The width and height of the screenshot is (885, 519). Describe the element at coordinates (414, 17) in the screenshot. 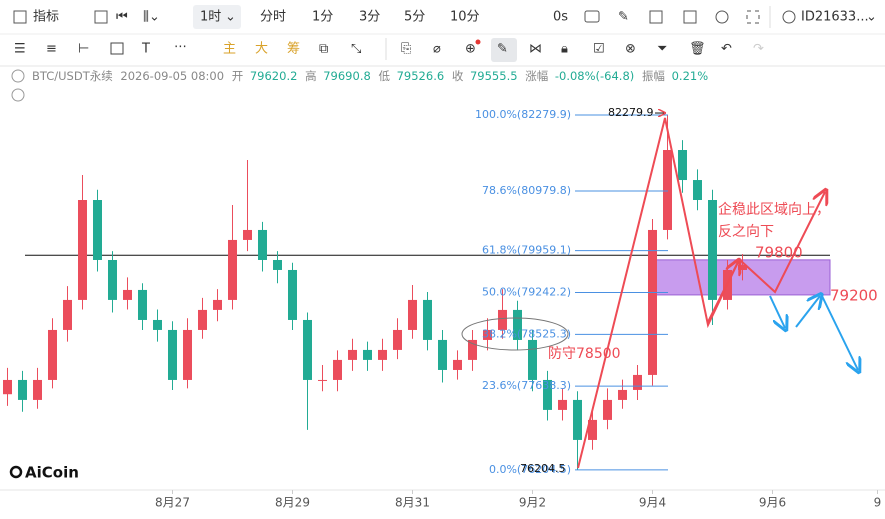

I see `interval-option: 5分` at that location.